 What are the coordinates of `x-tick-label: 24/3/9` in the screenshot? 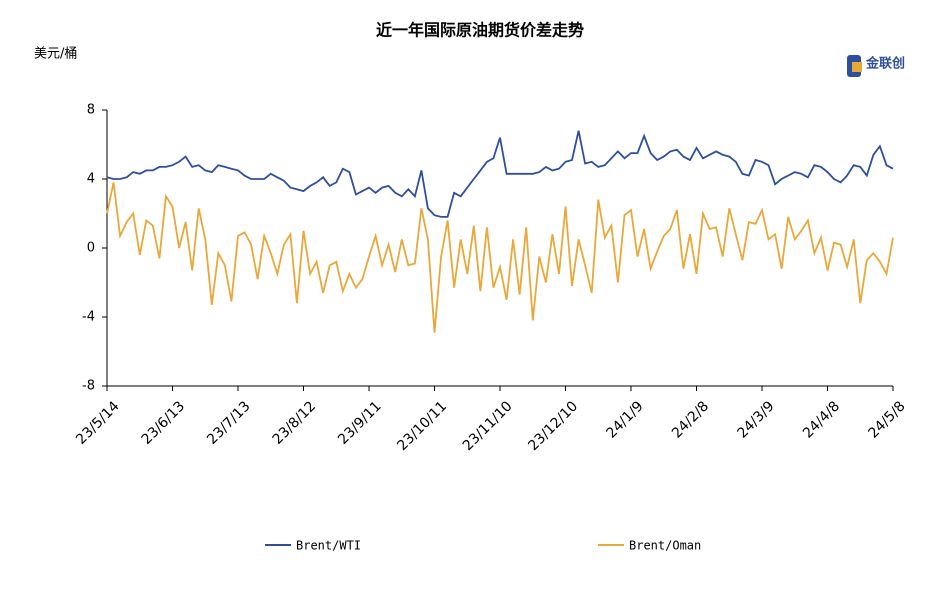 It's located at (755, 419).